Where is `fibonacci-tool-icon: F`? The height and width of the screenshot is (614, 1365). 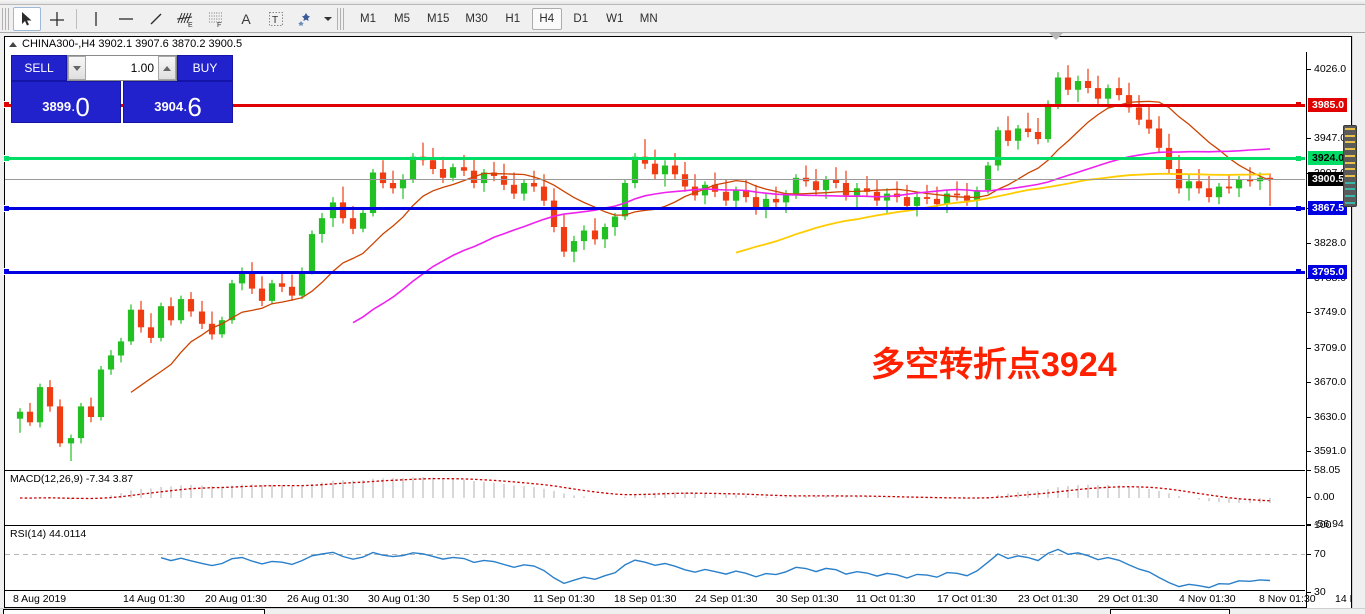
fibonacci-tool-icon: F is located at coordinates (216, 19).